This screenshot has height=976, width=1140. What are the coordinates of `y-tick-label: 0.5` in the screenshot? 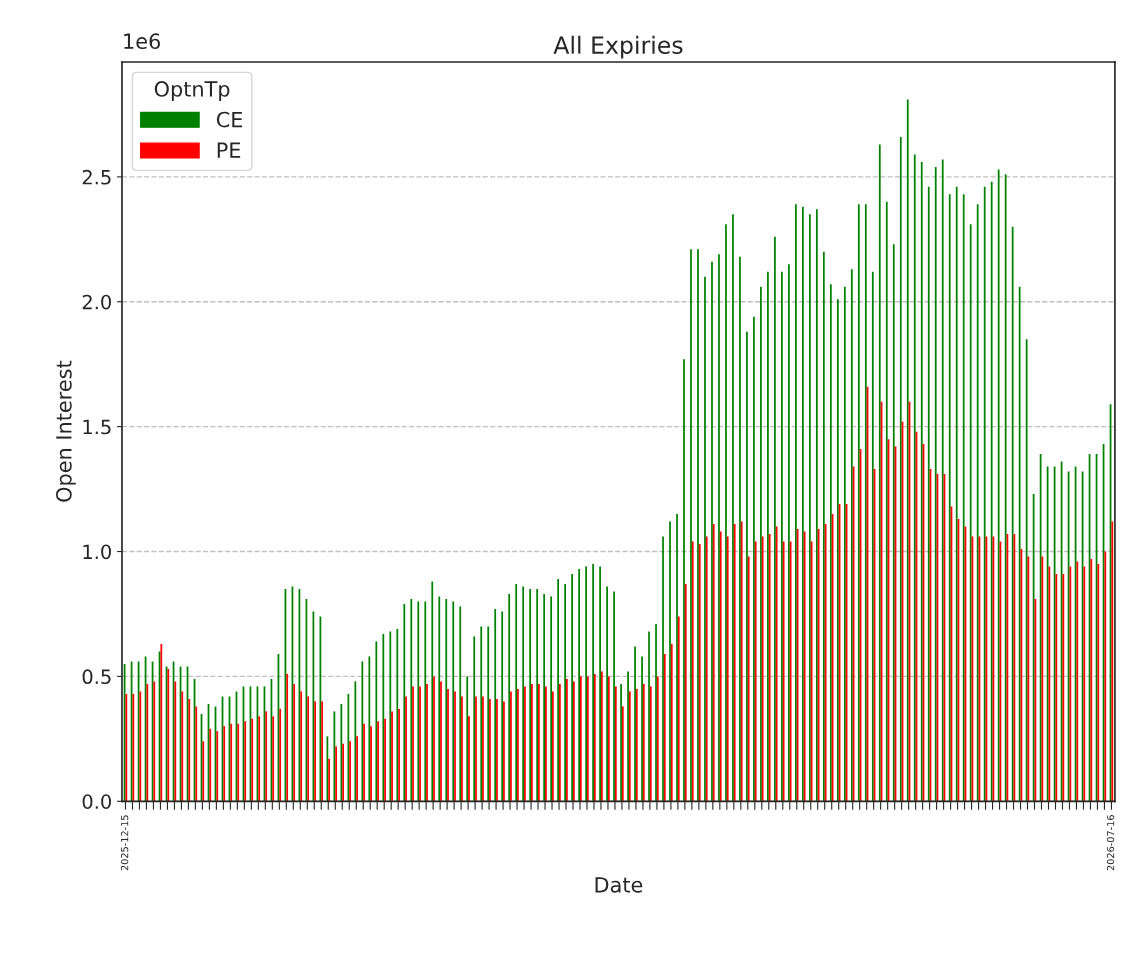 It's located at (96, 677).